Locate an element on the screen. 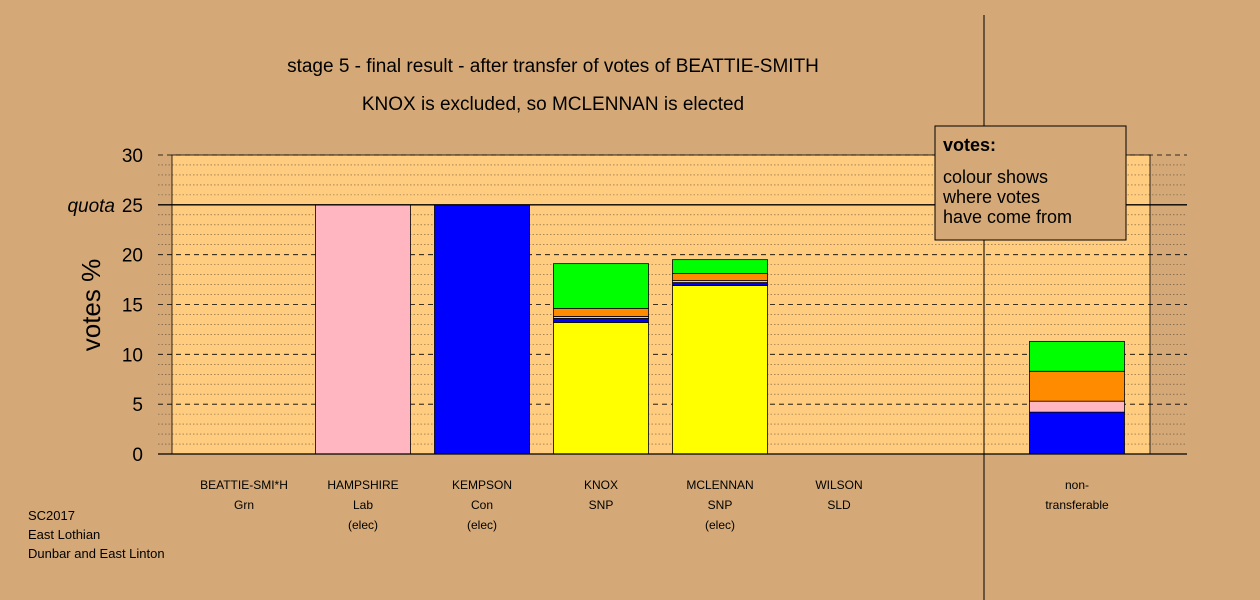  chart-subtitle: KNOX is excluded, so MCLENNAN is elected is located at coordinates (553, 104).